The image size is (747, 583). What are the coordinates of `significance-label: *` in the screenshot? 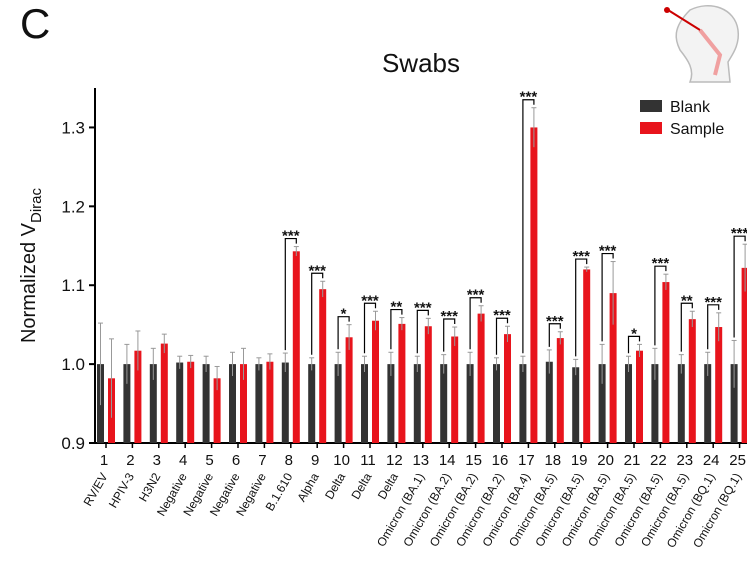 It's located at (634, 333).